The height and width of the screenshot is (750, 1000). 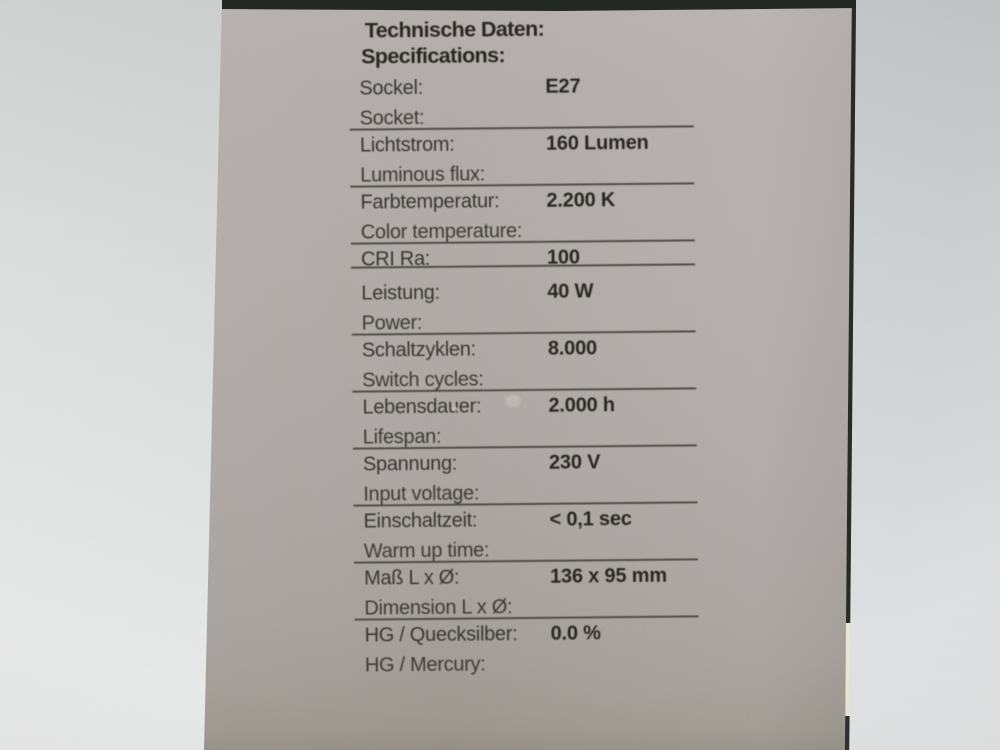 I want to click on spec-label-en: Socket:, so click(x=392, y=118).